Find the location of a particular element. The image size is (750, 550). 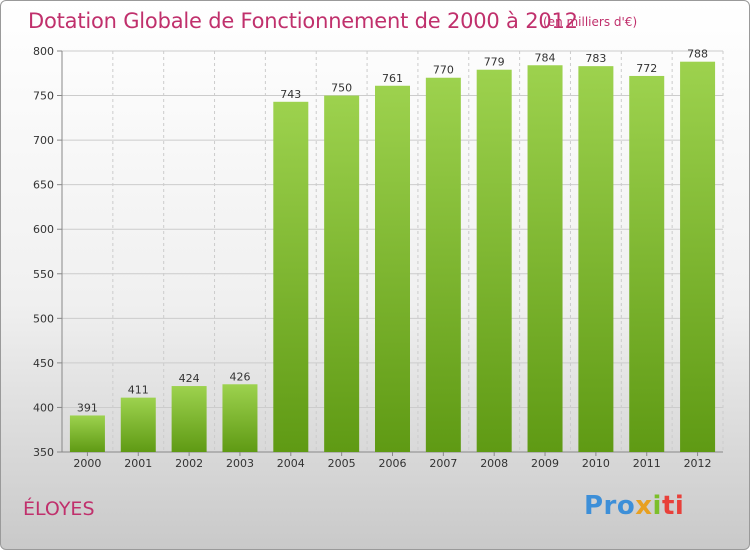

x-tick-label: 2009 is located at coordinates (545, 463).